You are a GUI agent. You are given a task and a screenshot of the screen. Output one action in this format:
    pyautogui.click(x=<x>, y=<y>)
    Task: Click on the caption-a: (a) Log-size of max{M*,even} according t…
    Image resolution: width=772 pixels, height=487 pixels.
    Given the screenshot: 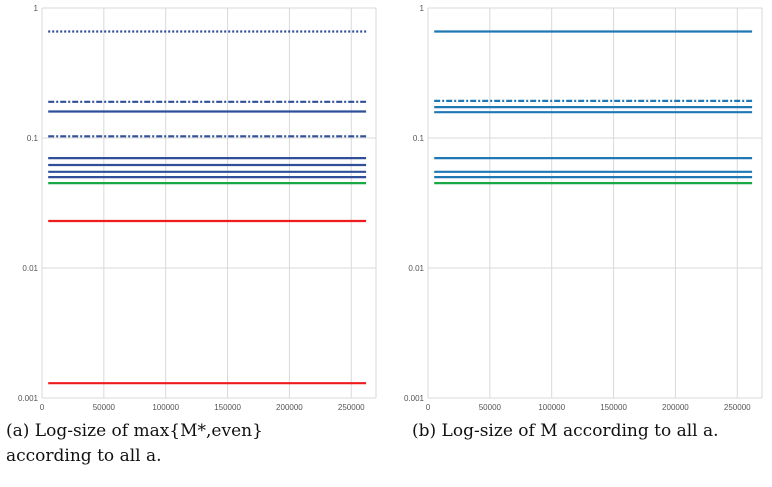 What is the action you would take?
    pyautogui.click(x=176, y=444)
    